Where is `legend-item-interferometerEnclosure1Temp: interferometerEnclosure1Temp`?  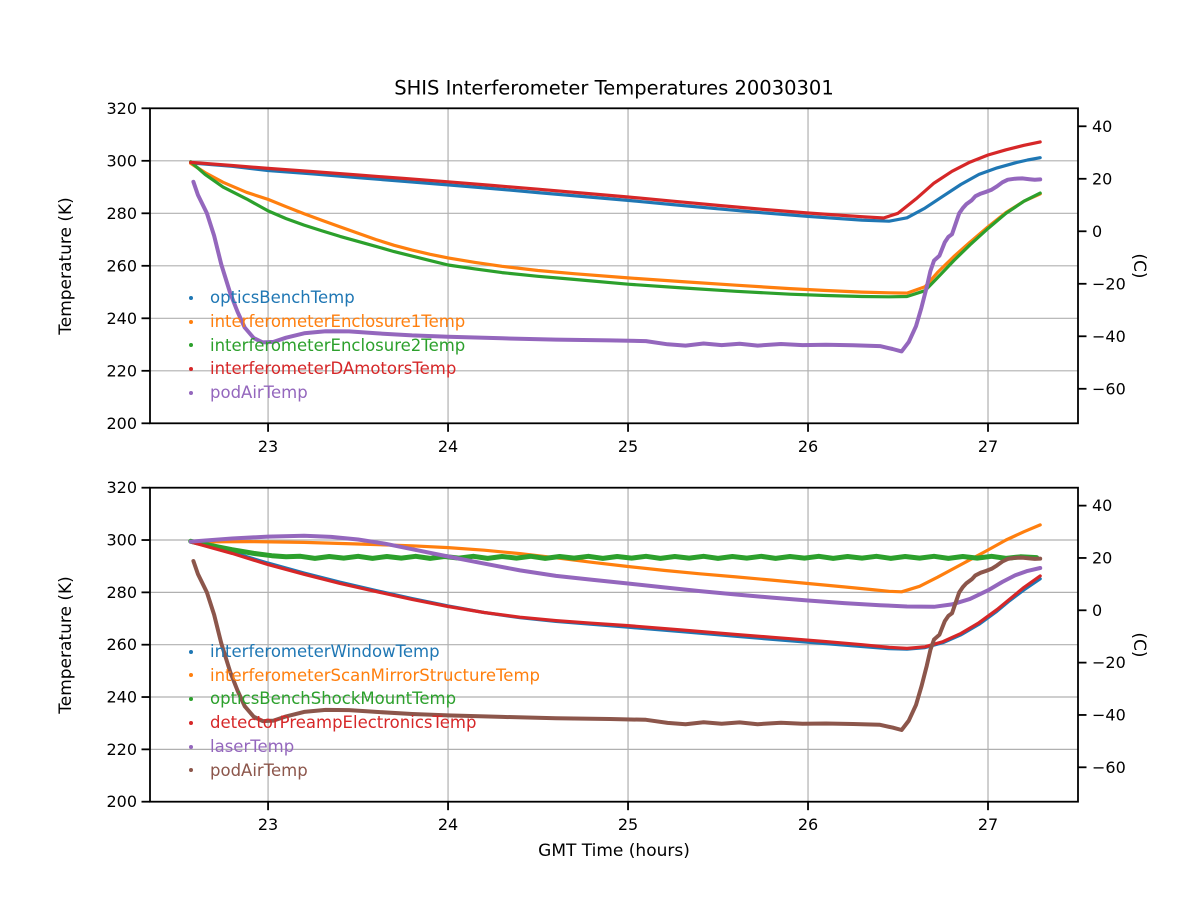 legend-item-interferometerEnclosure1Temp: interferometerEnclosure1Temp is located at coordinates (323, 322).